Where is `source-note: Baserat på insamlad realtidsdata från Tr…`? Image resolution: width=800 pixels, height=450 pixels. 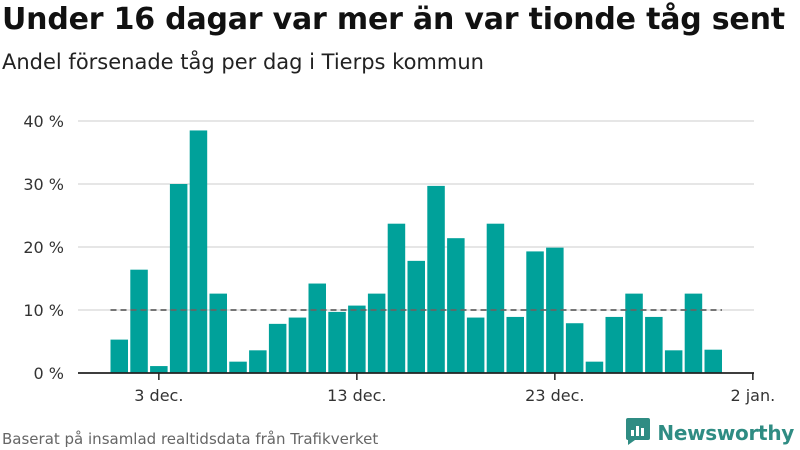
source-note: Baserat på insamlad realtidsdata från Tr… is located at coordinates (190, 439).